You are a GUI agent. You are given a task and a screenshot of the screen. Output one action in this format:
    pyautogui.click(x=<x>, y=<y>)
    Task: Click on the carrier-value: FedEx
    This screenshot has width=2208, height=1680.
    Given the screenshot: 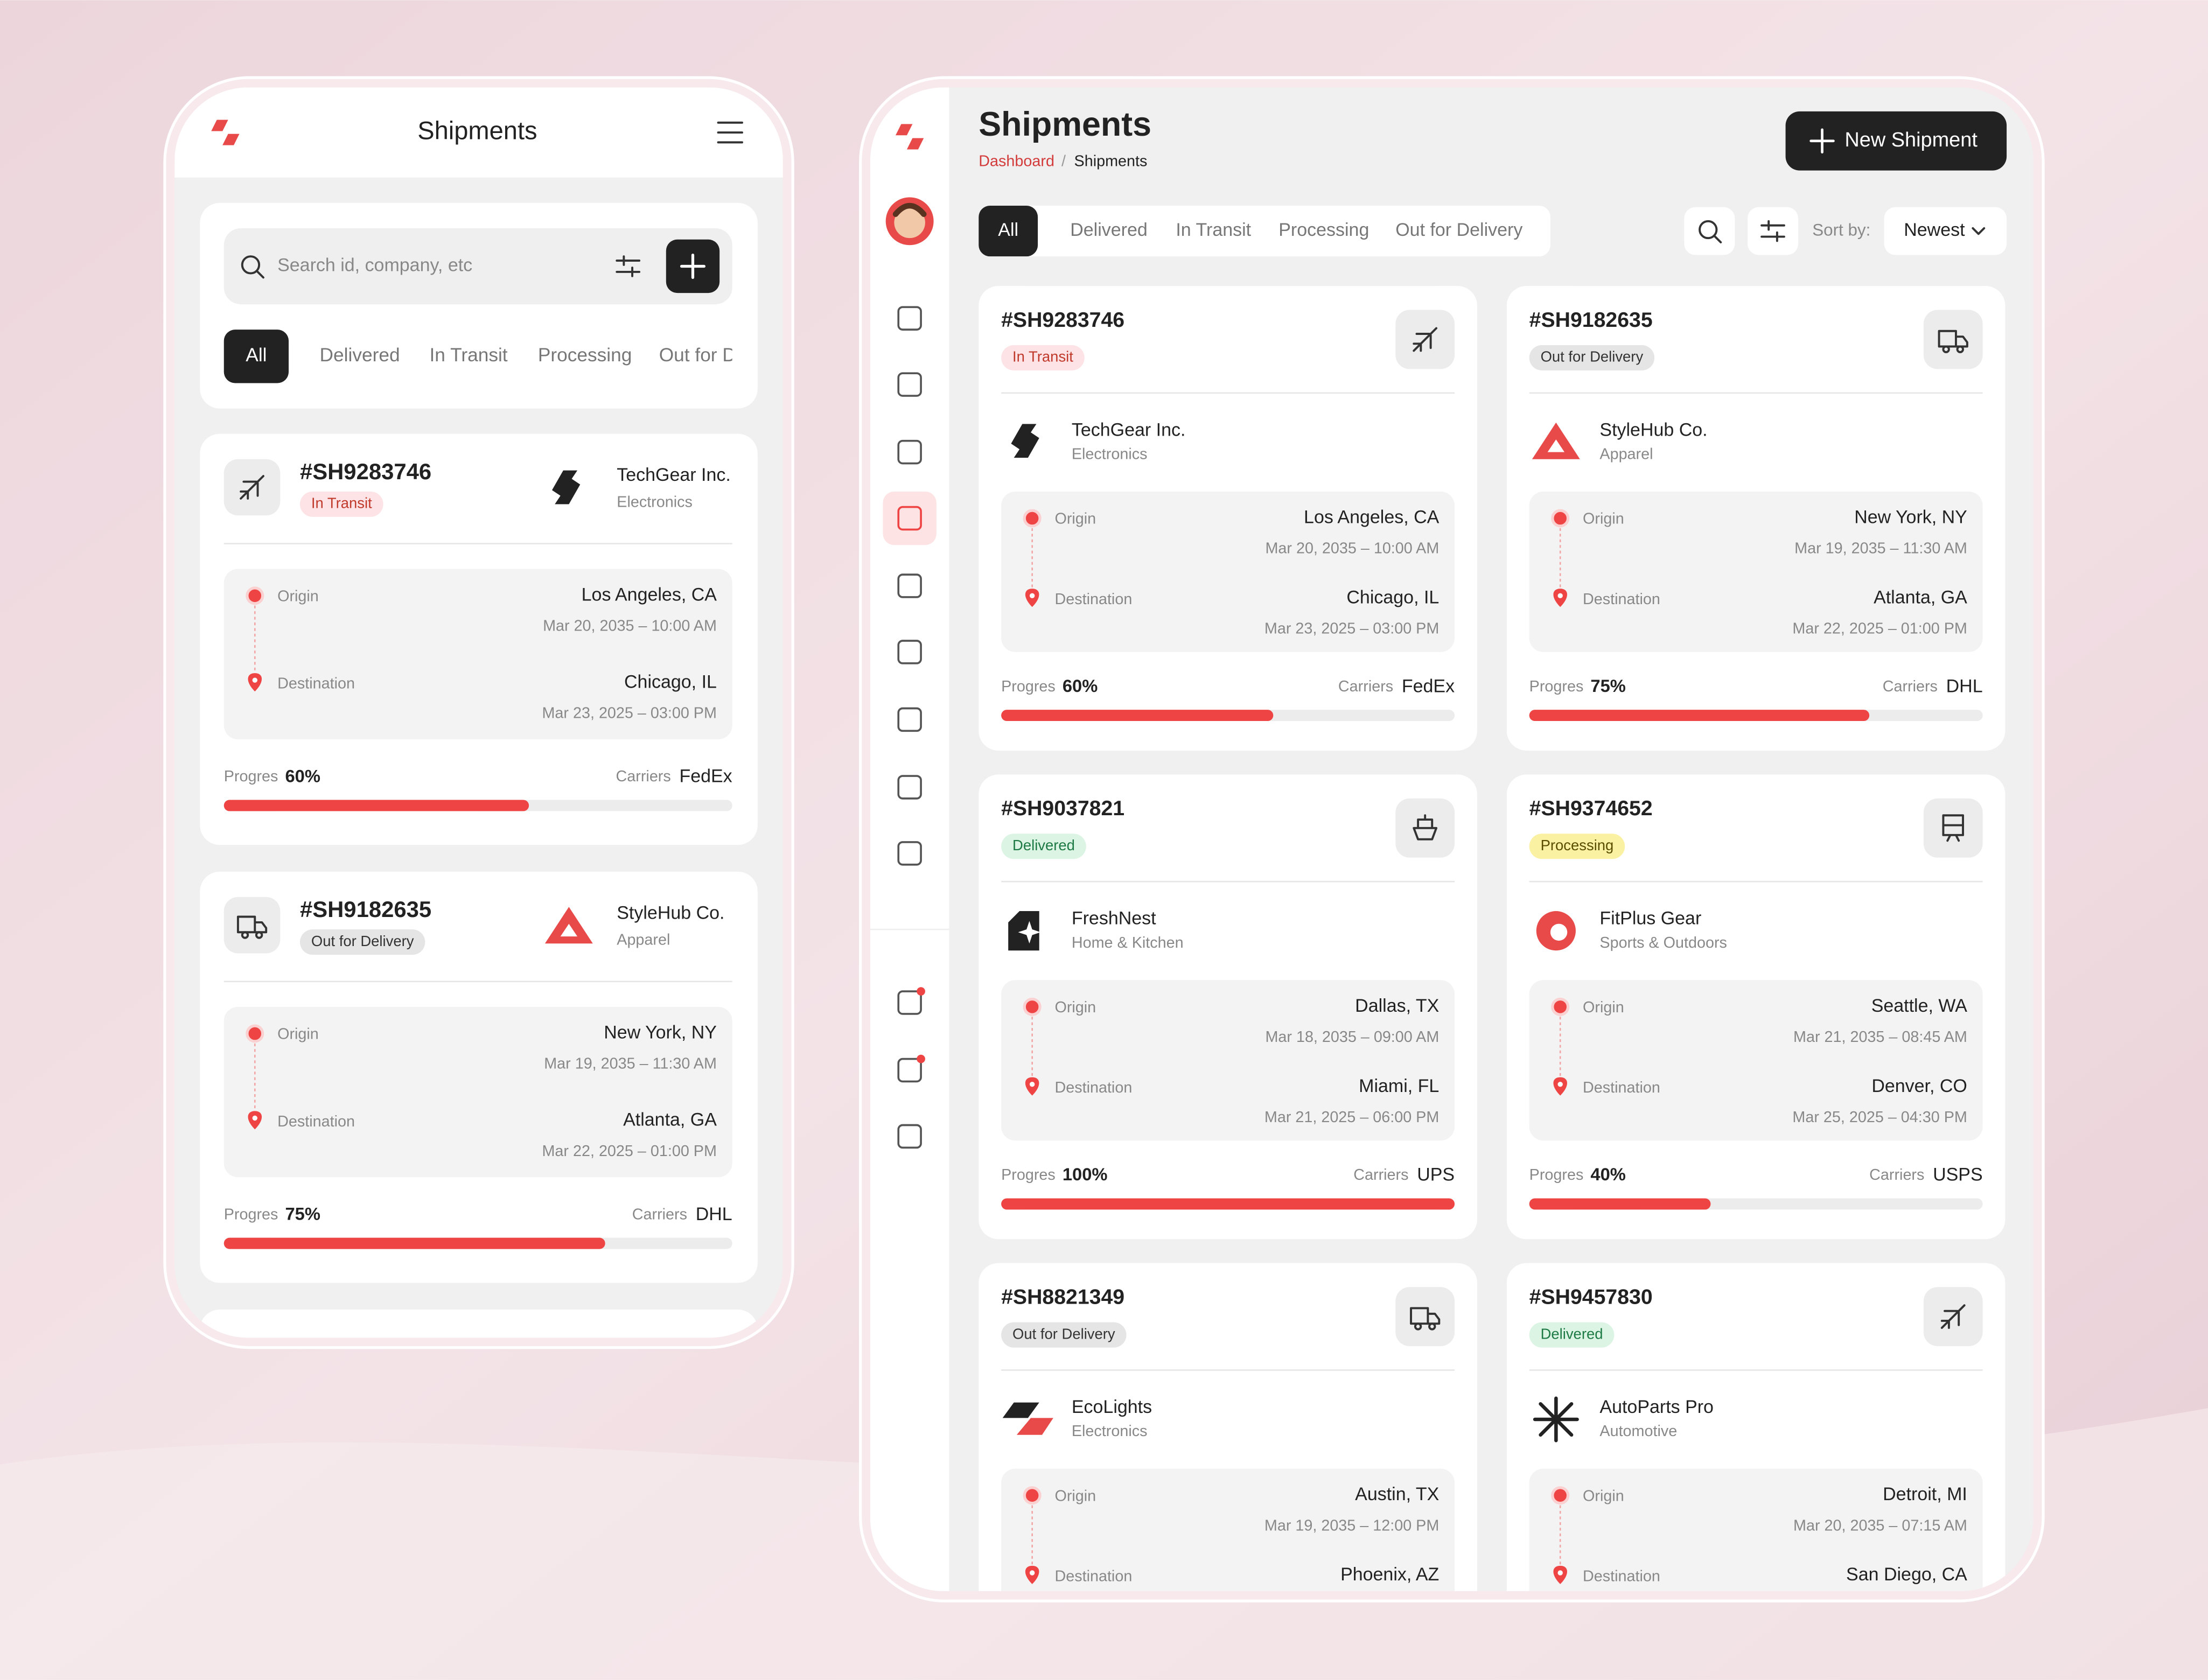 What is the action you would take?
    pyautogui.click(x=1428, y=686)
    